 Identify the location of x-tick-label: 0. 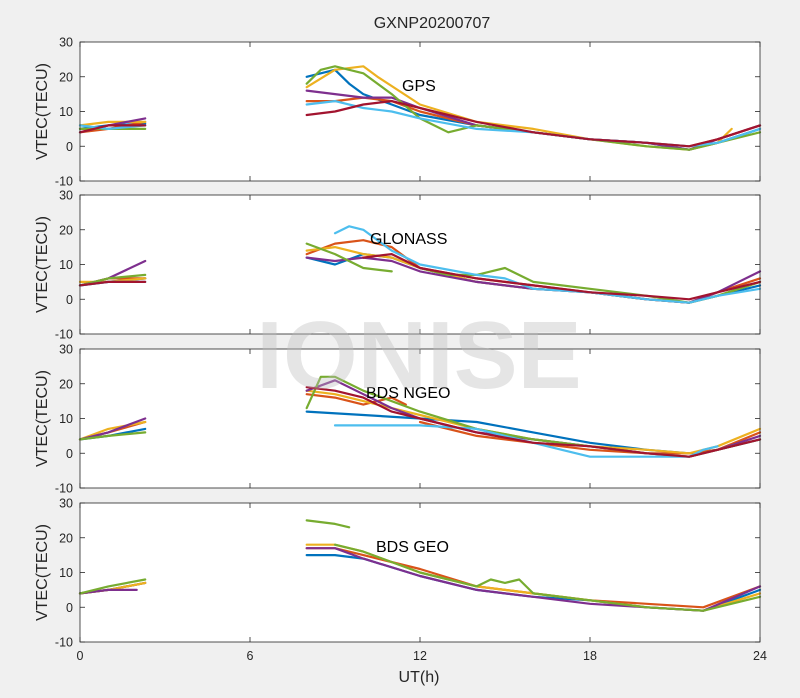
(80, 656).